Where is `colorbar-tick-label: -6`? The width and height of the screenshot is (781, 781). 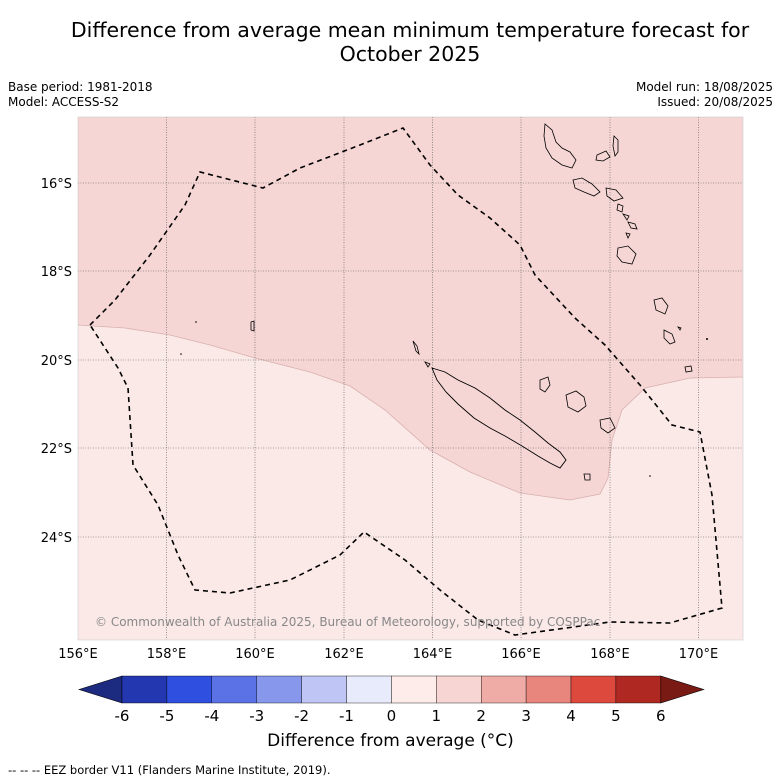
colorbar-tick-label: -6 is located at coordinates (122, 716).